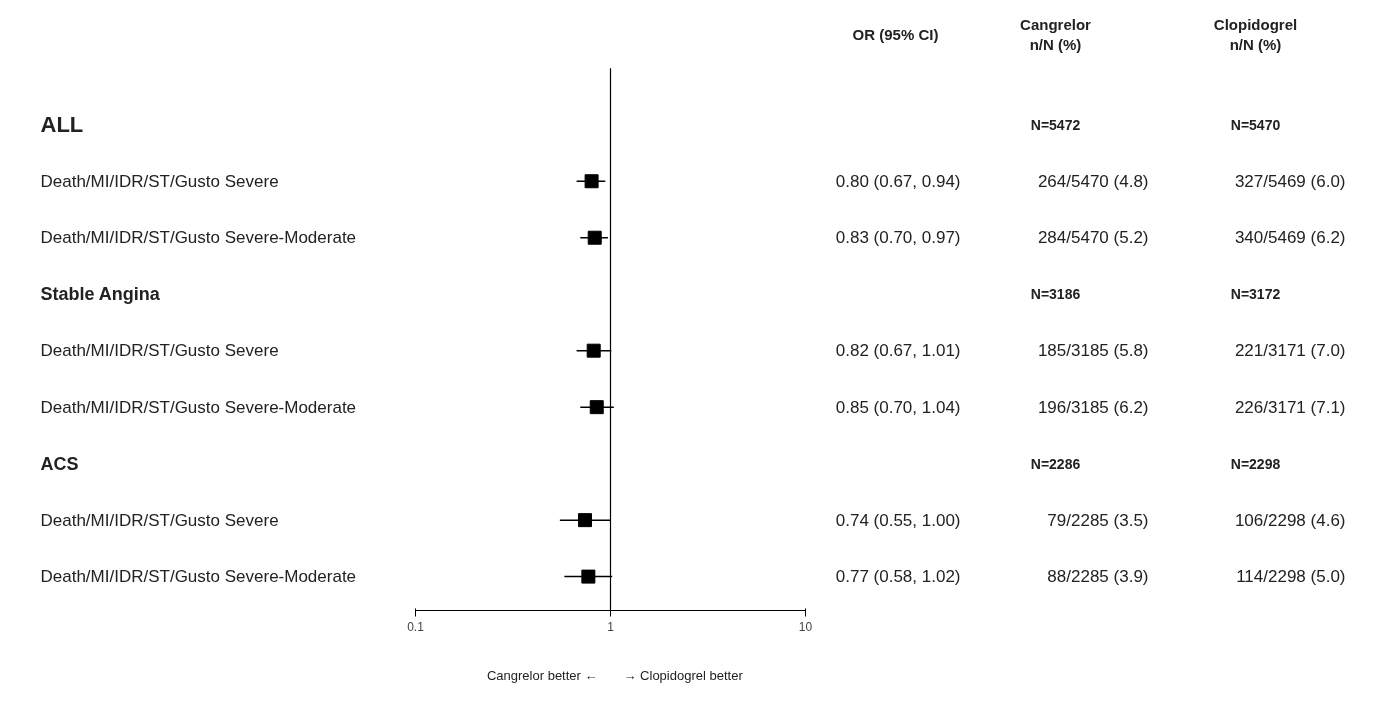  I want to click on text: N=3186, so click(1055, 294).